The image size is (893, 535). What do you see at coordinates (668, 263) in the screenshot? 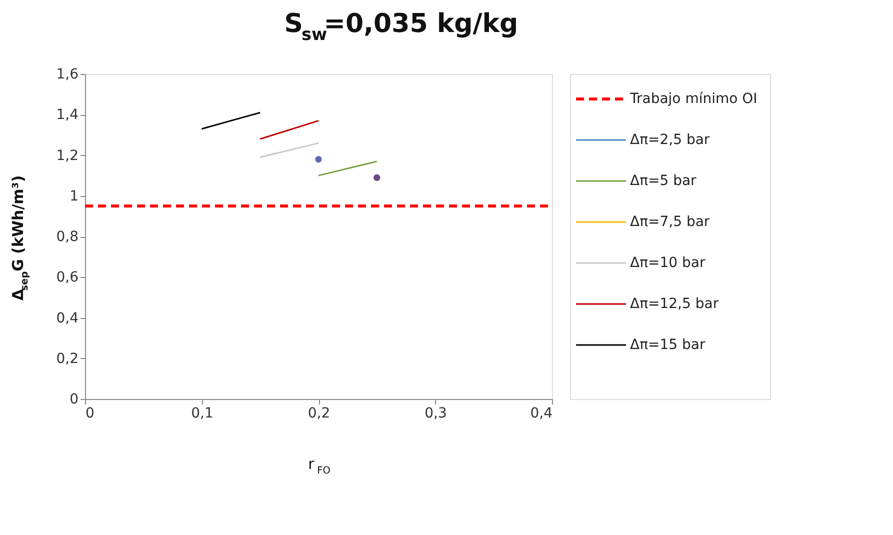
I see `legend-label: Δπ=10 bar` at bounding box center [668, 263].